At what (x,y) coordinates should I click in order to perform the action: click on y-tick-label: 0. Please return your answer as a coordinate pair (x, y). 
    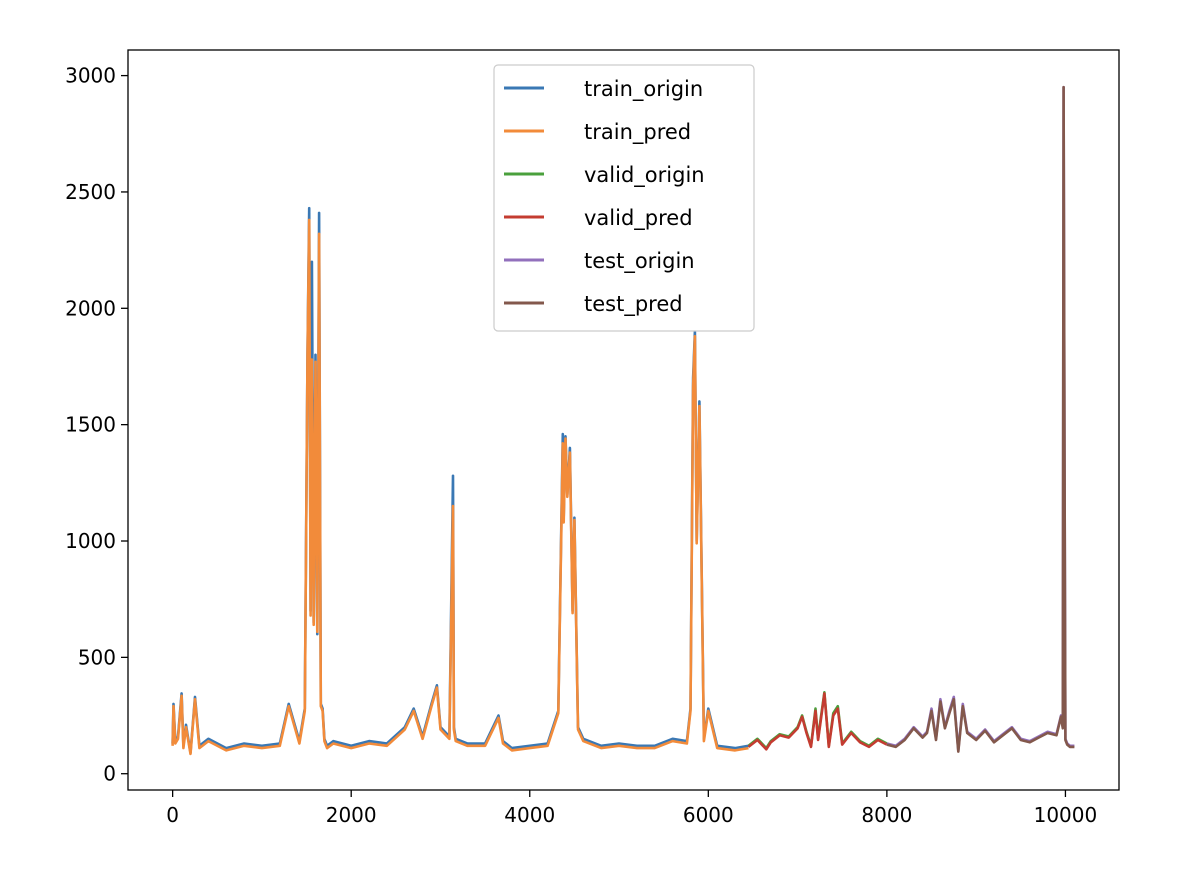
    Looking at the image, I should click on (109, 774).